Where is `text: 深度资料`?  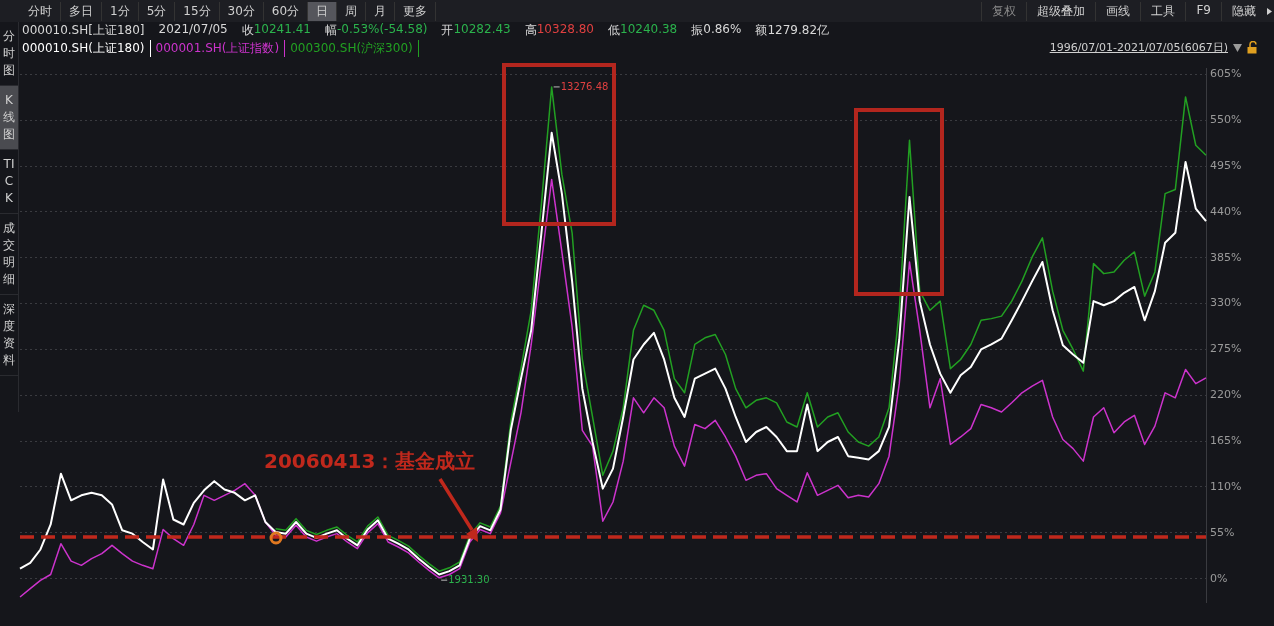 text: 深度资料 is located at coordinates (9, 335).